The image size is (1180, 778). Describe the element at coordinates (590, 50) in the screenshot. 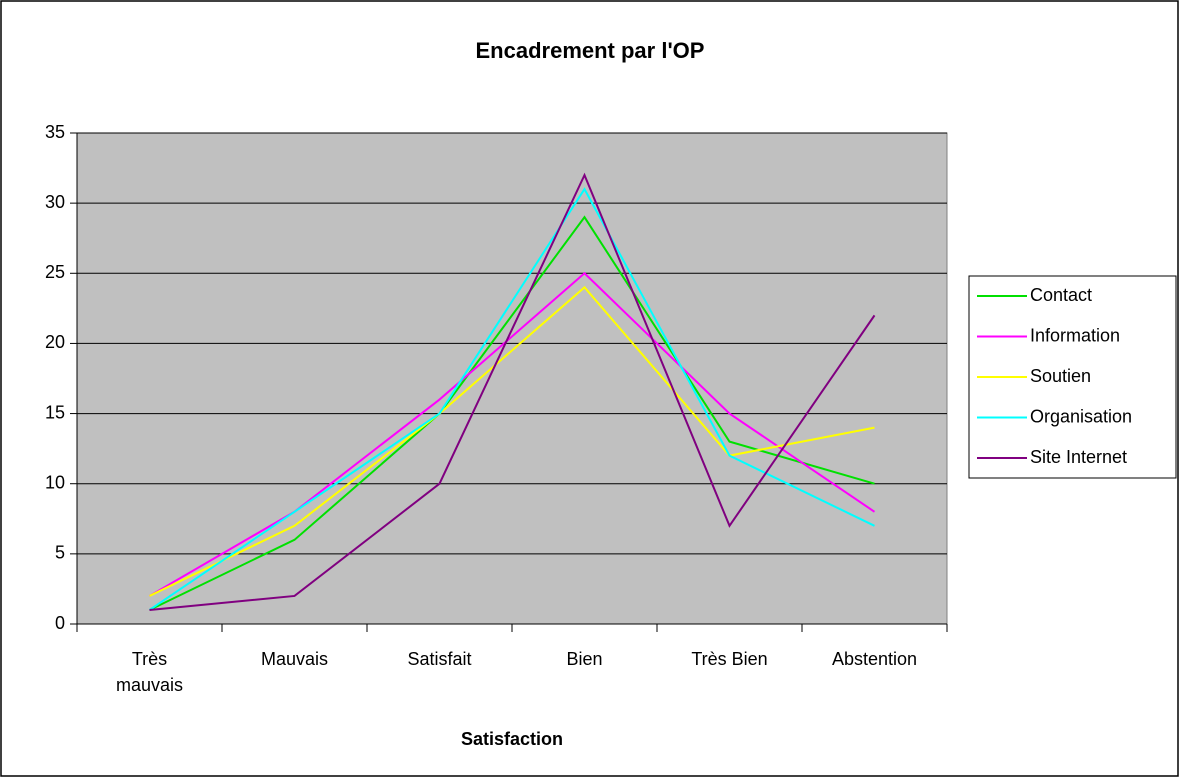

I see `chart-title: Encadrement par l'OP` at that location.